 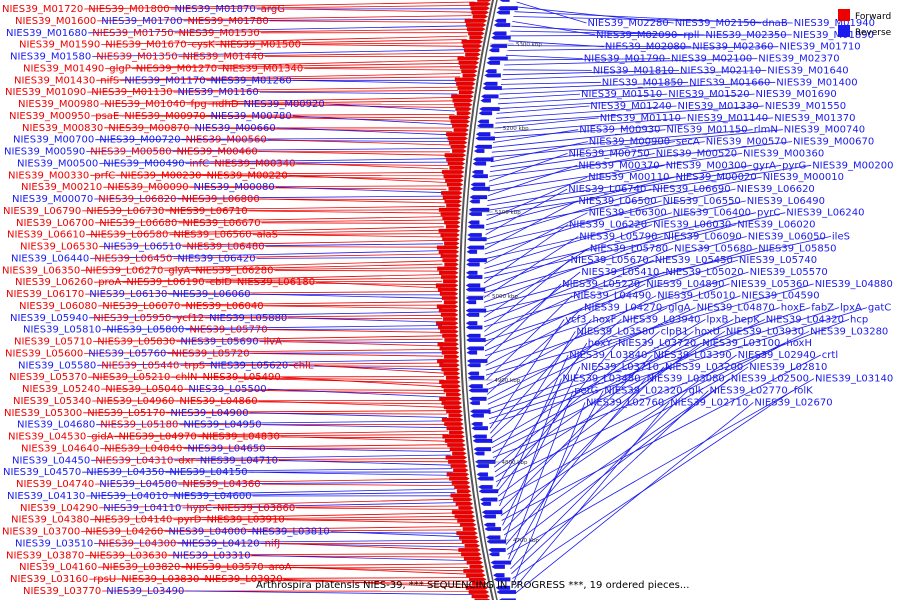 What do you see at coordinates (749, 391) in the screenshot?
I see `gene-label: NIES39_L02770` at bounding box center [749, 391].